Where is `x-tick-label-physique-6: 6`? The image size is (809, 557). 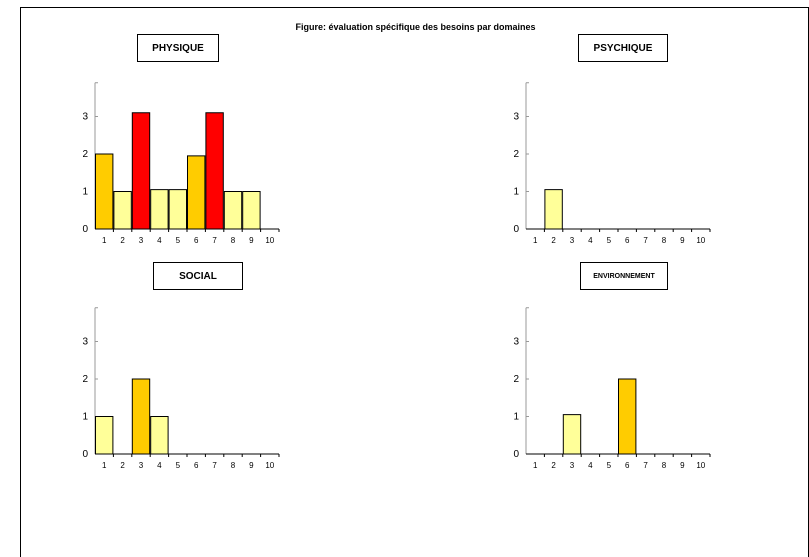
x-tick-label-physique-6: 6 is located at coordinates (196, 240).